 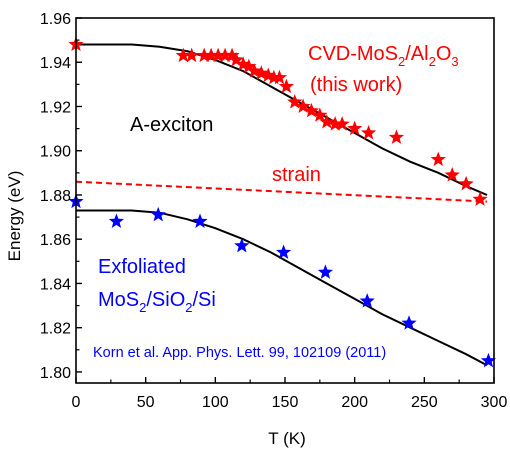 I want to click on cvd-series-label: CVD-MoS2/Al2O3, so click(x=383, y=56).